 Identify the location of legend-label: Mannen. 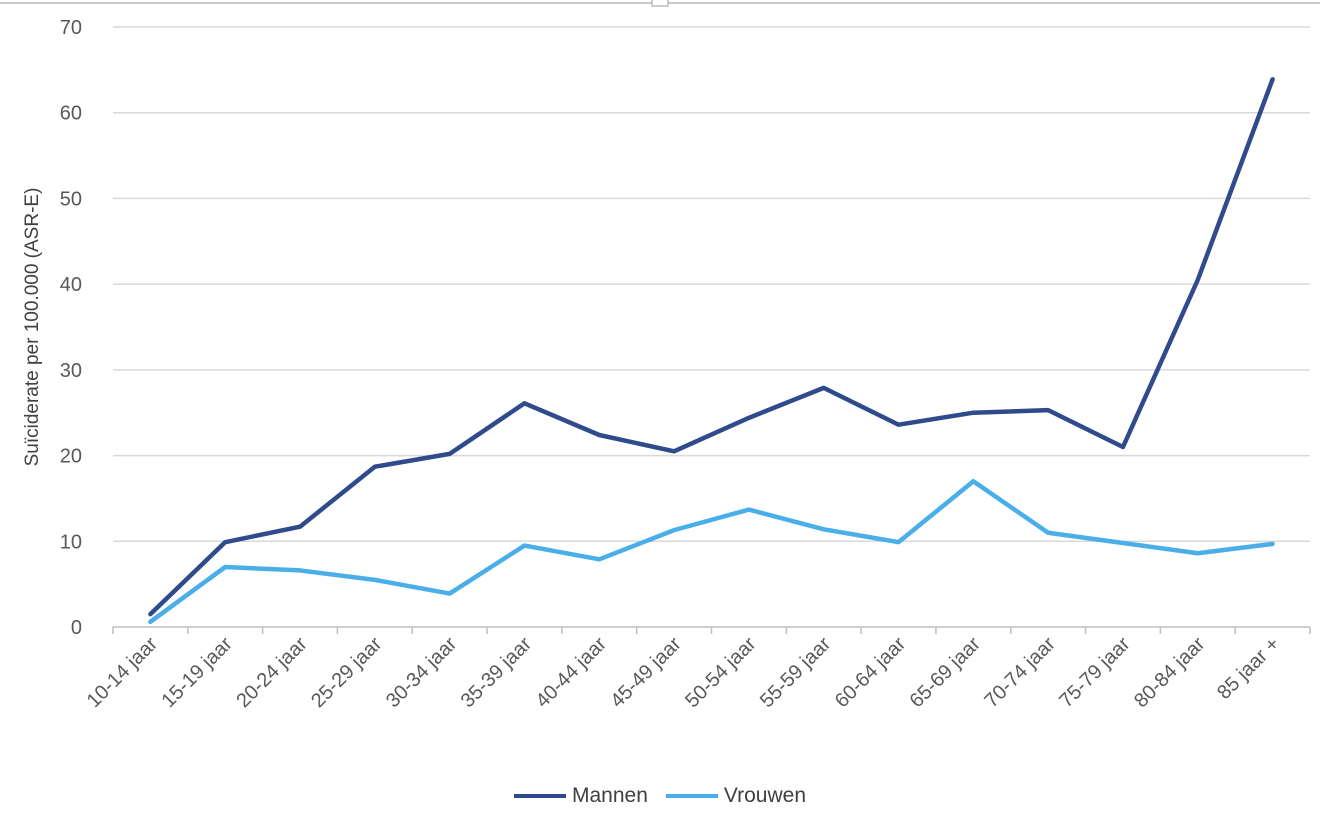
(610, 795).